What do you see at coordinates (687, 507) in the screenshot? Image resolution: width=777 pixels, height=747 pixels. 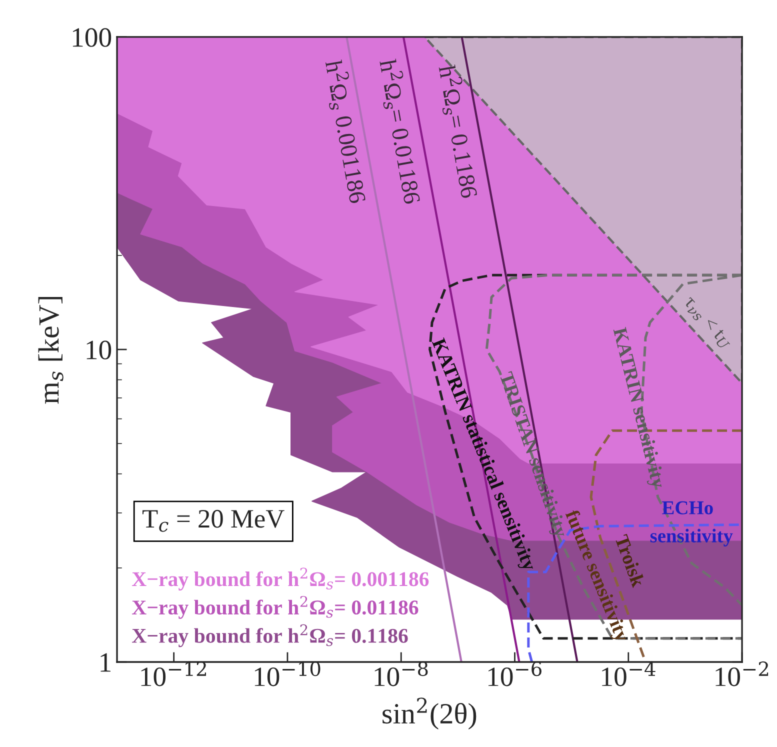 I see `annotation: ECHo` at bounding box center [687, 507].